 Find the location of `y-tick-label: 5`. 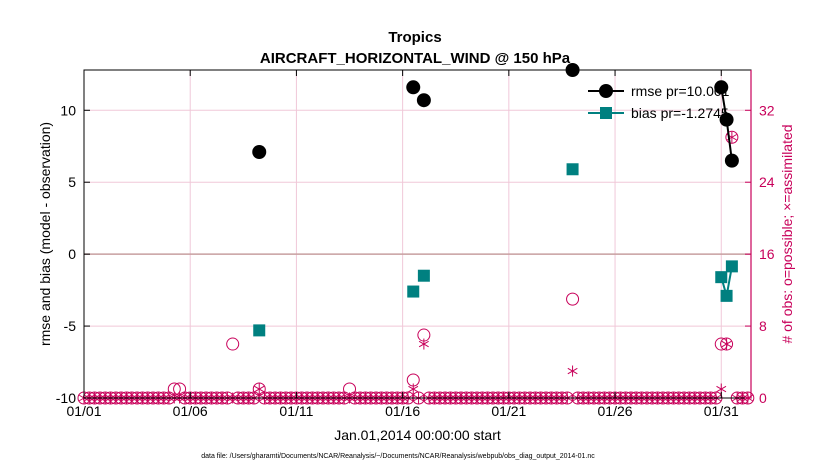

y-tick-label: 5 is located at coordinates (72, 182).